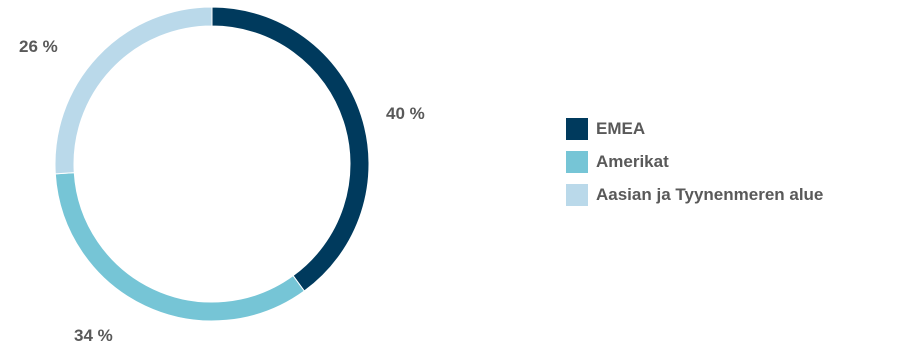 This screenshot has width=906, height=348. What do you see at coordinates (577, 129) in the screenshot?
I see `legend-swatch-emea` at bounding box center [577, 129].